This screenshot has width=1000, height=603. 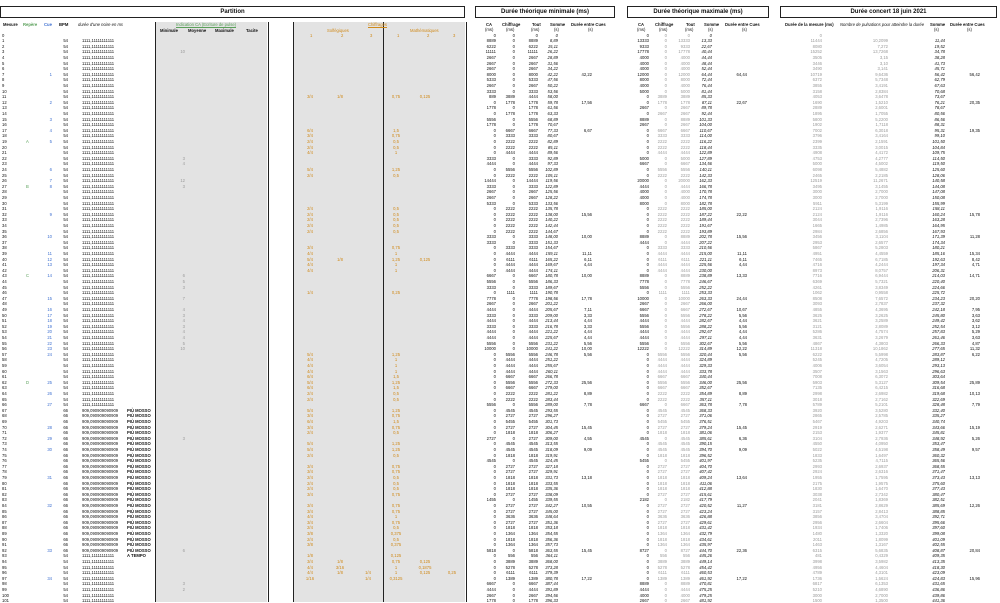 I want to click on table-cell: 2222, so click(x=685, y=214).